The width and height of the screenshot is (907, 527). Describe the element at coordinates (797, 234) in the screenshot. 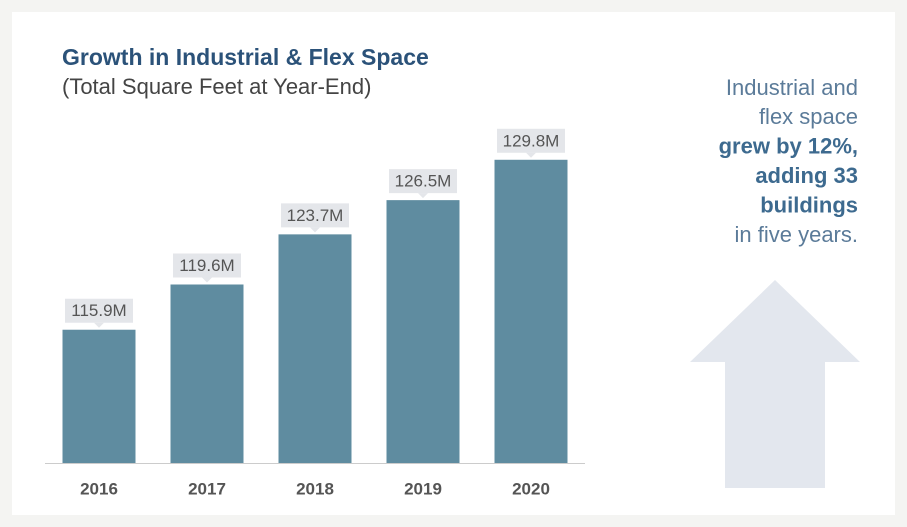

I see `annotation-line: in five years.` at that location.